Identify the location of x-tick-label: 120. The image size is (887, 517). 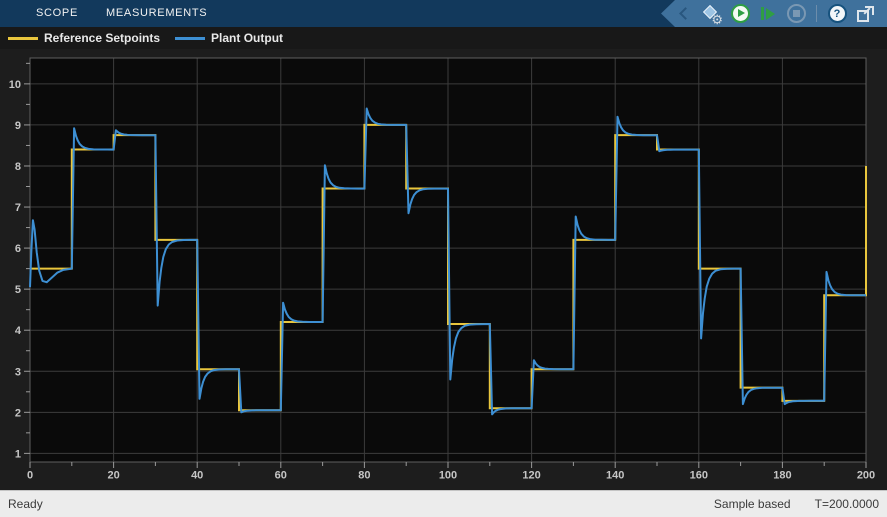
(531, 476).